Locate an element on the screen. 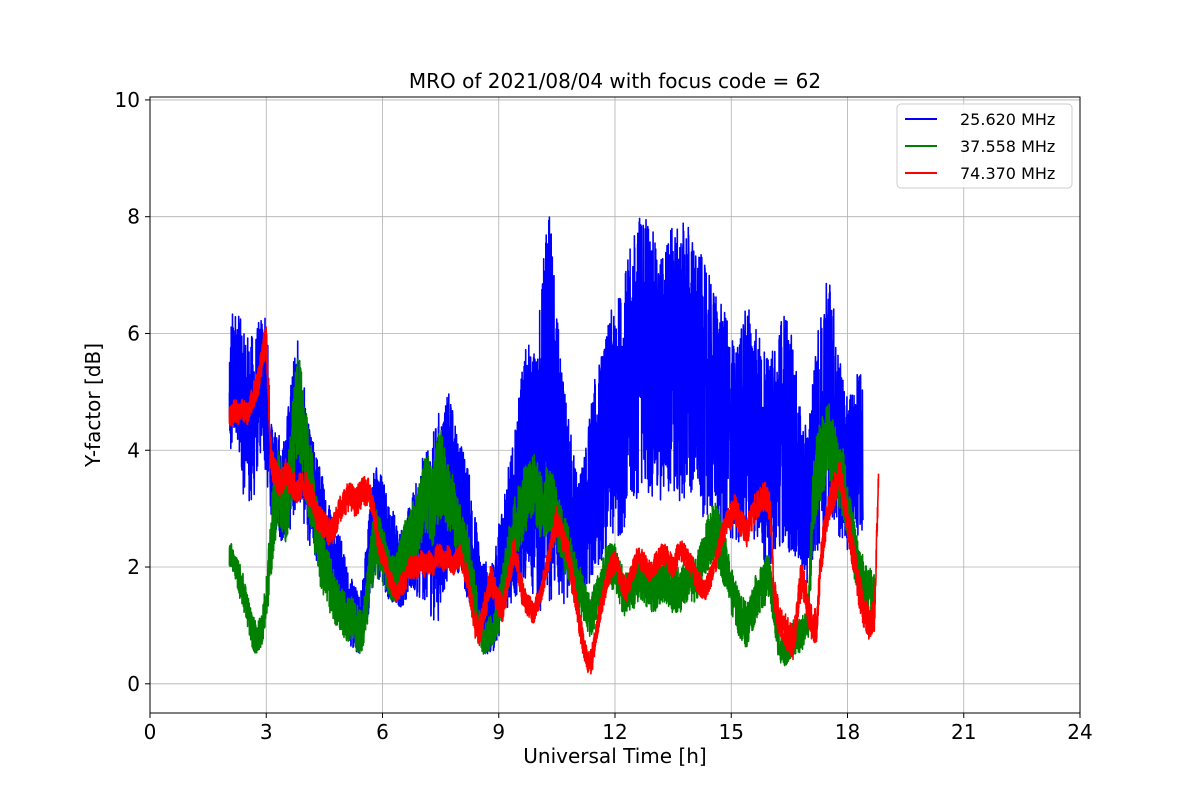 This screenshot has height=800, width=1200. y-tick-label: 4 is located at coordinates (133, 450).